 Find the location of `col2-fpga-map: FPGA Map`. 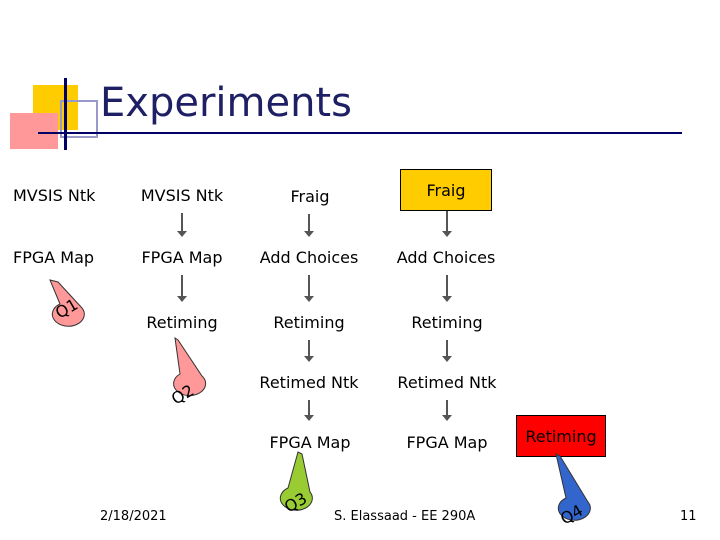

col2-fpga-map: FPGA Map is located at coordinates (182, 257).